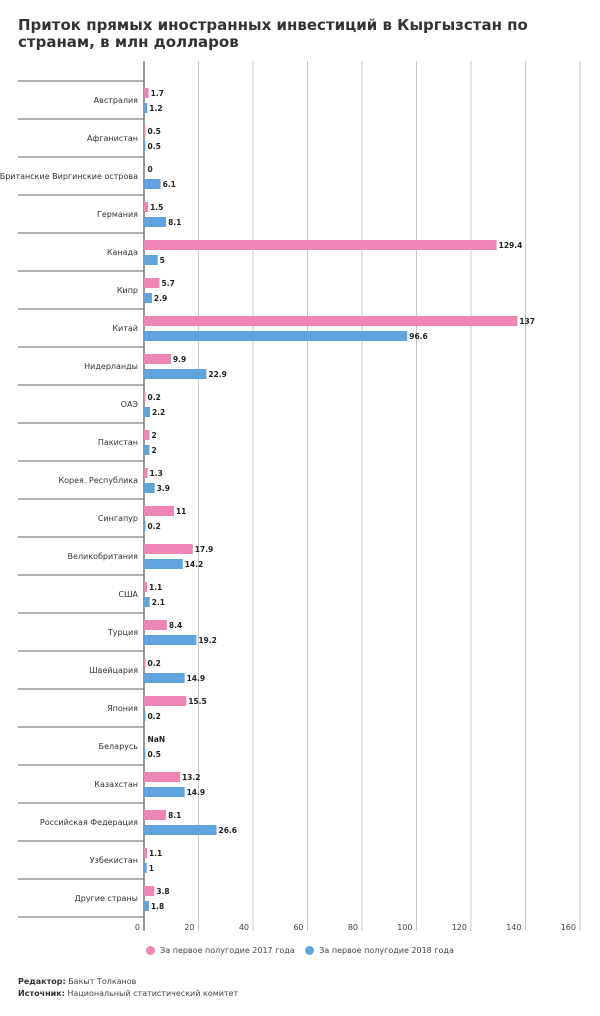 This screenshot has width=600, height=1016. I want to click on data-label: 11, so click(181, 511).